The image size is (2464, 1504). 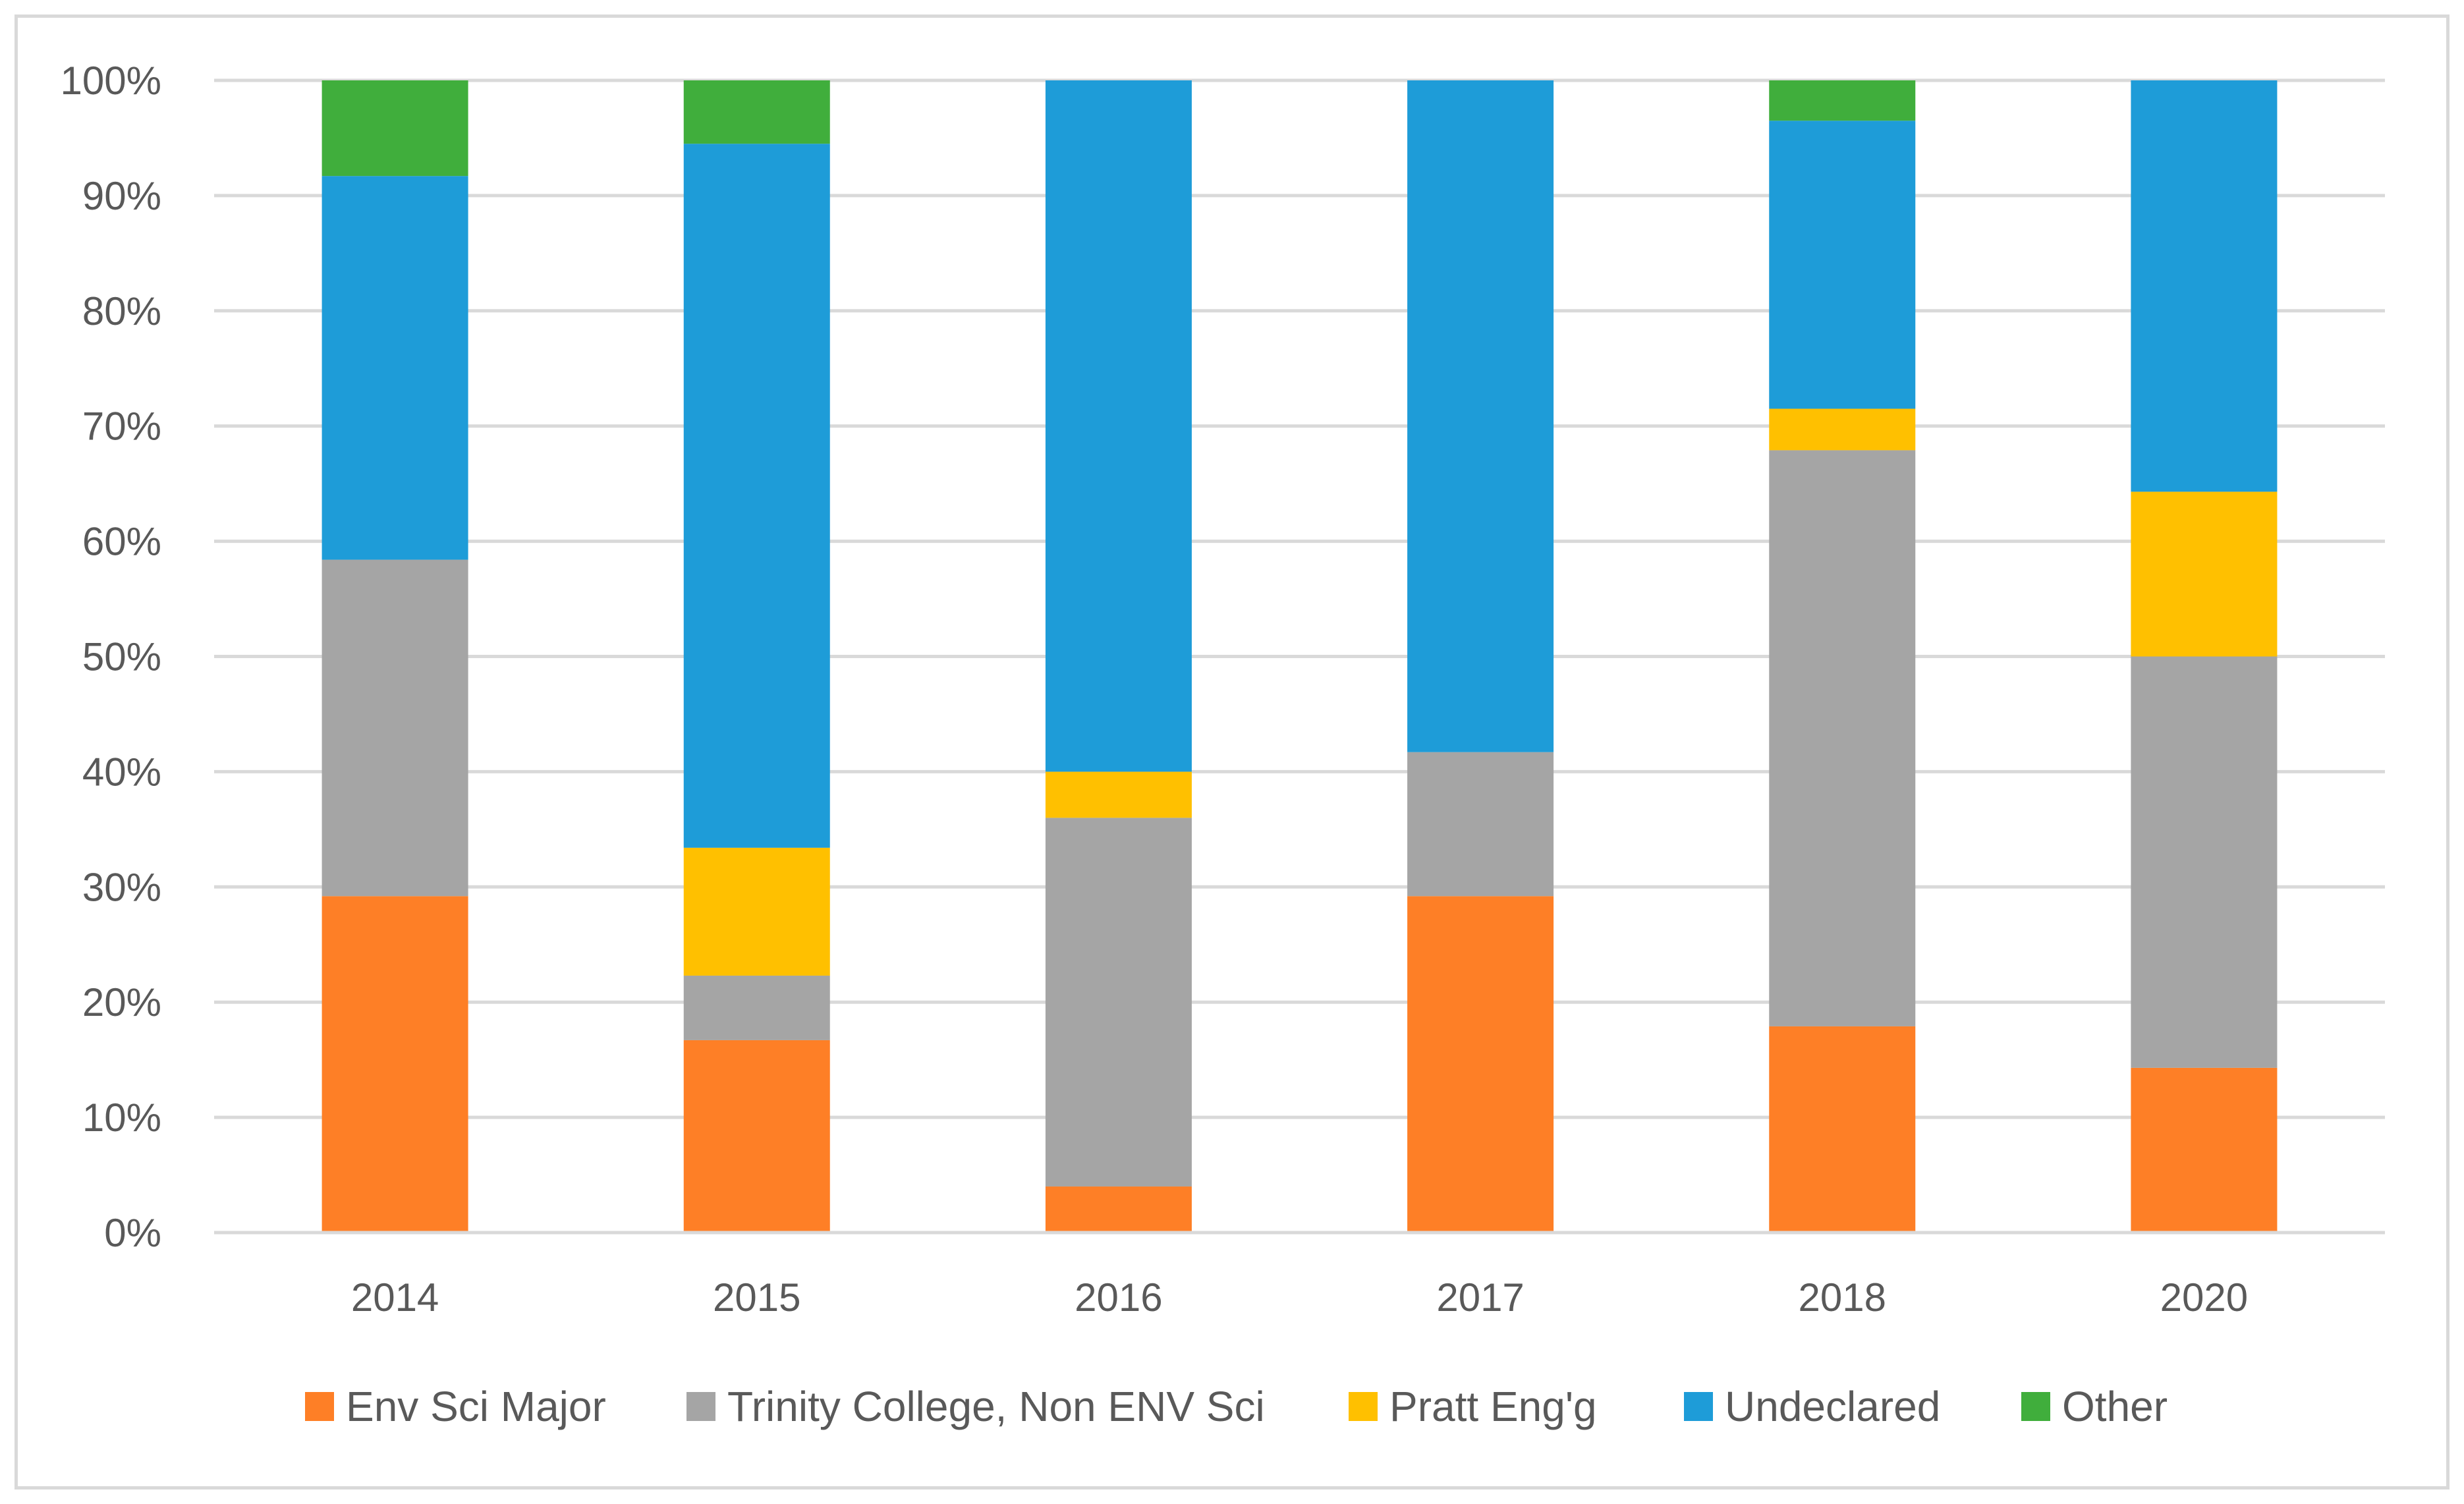 What do you see at coordinates (121, 196) in the screenshot?
I see `y-tick-label: 90%` at bounding box center [121, 196].